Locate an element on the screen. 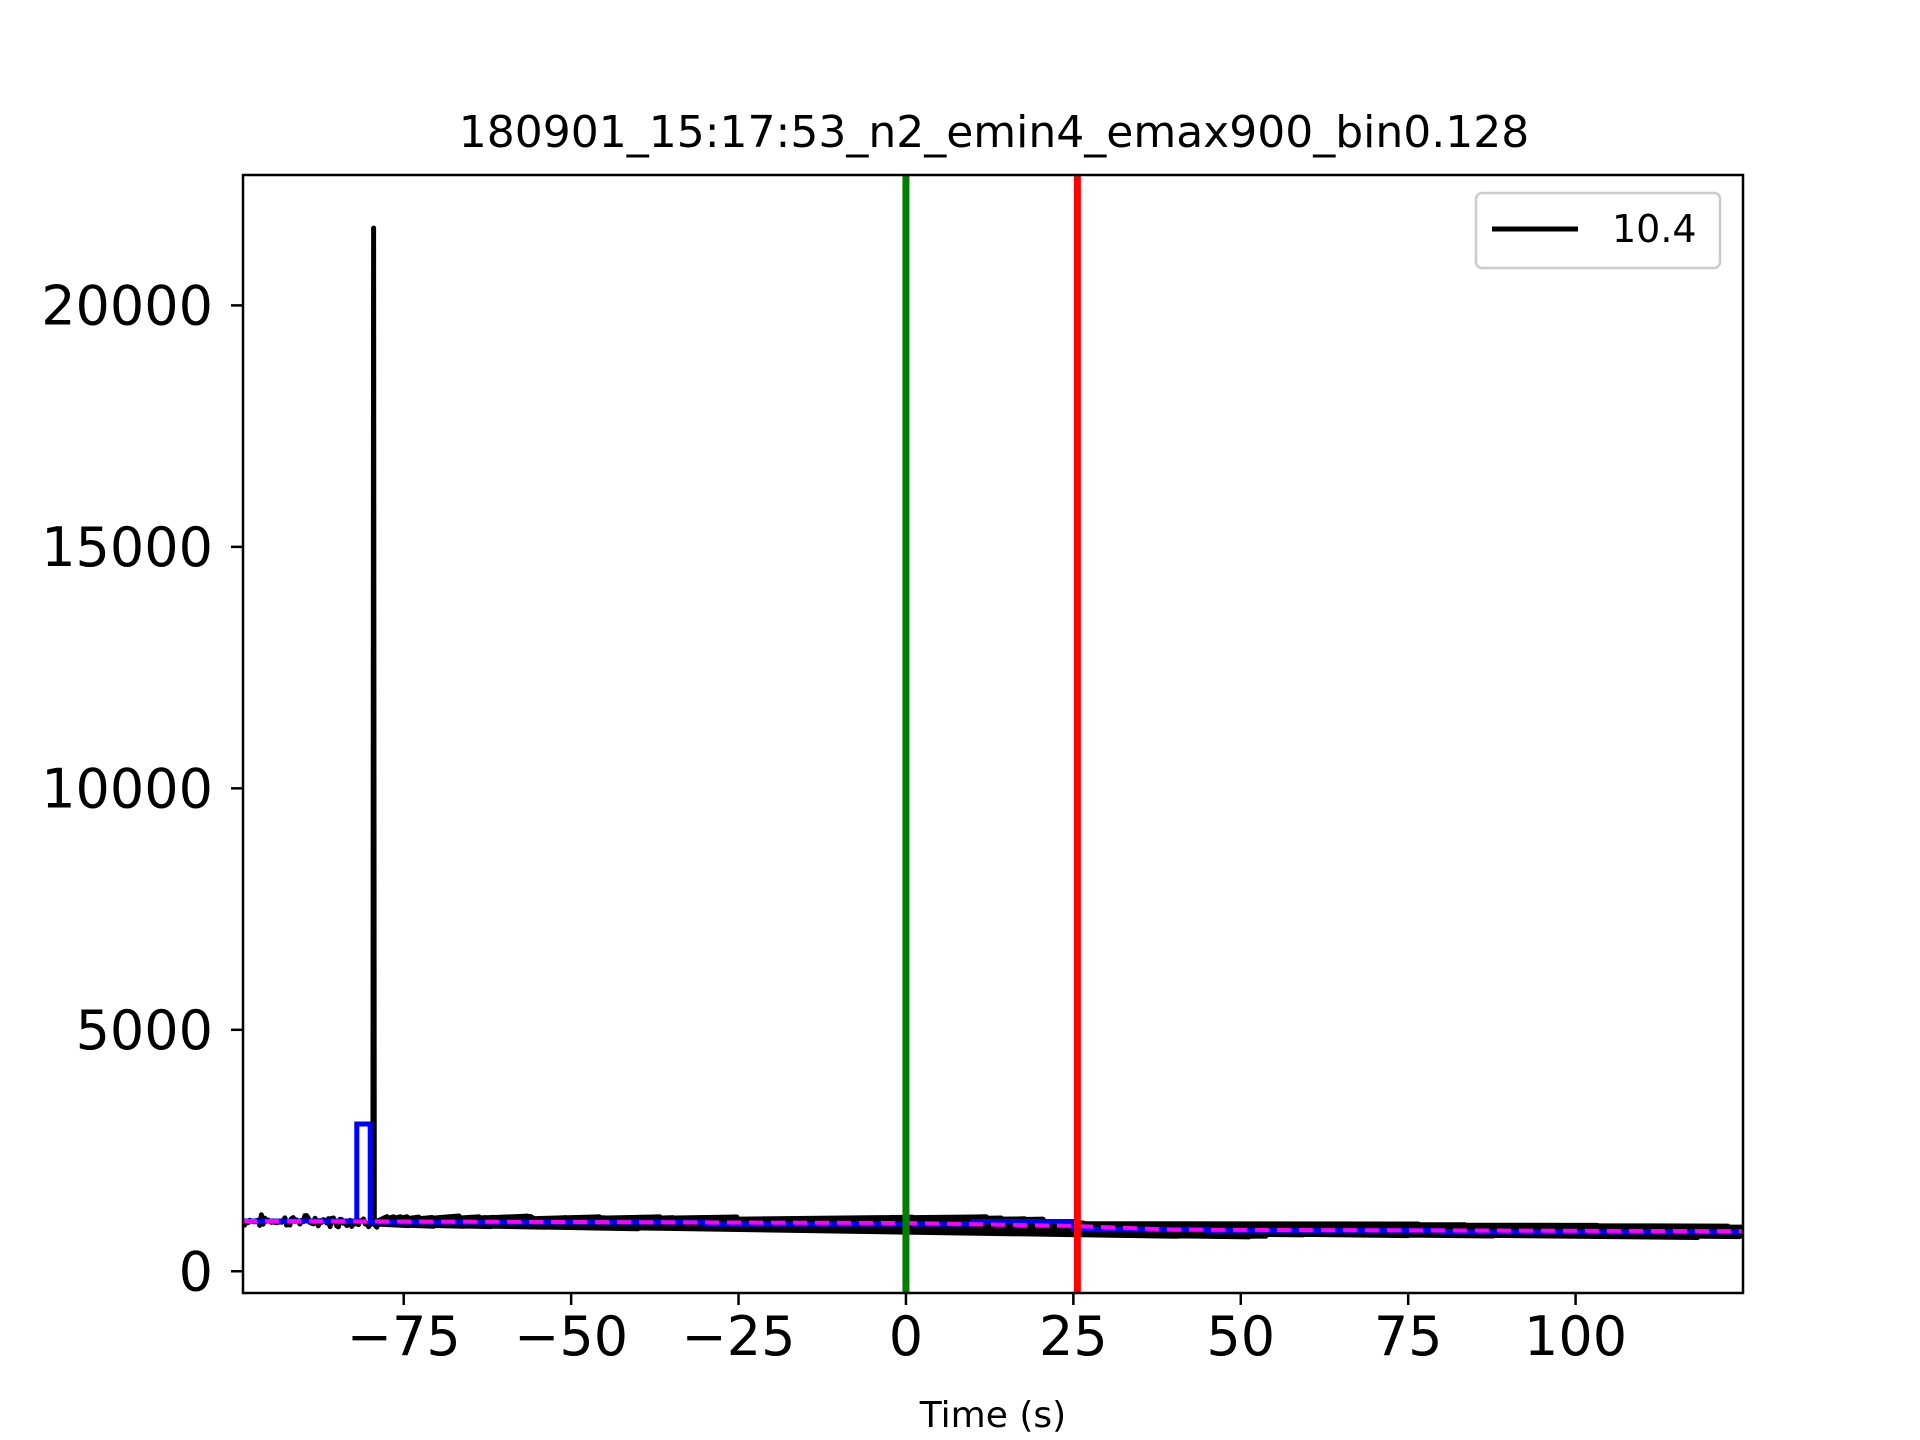 The height and width of the screenshot is (1440, 1920). legend-label-10.4: 10.4 is located at coordinates (1654, 229).